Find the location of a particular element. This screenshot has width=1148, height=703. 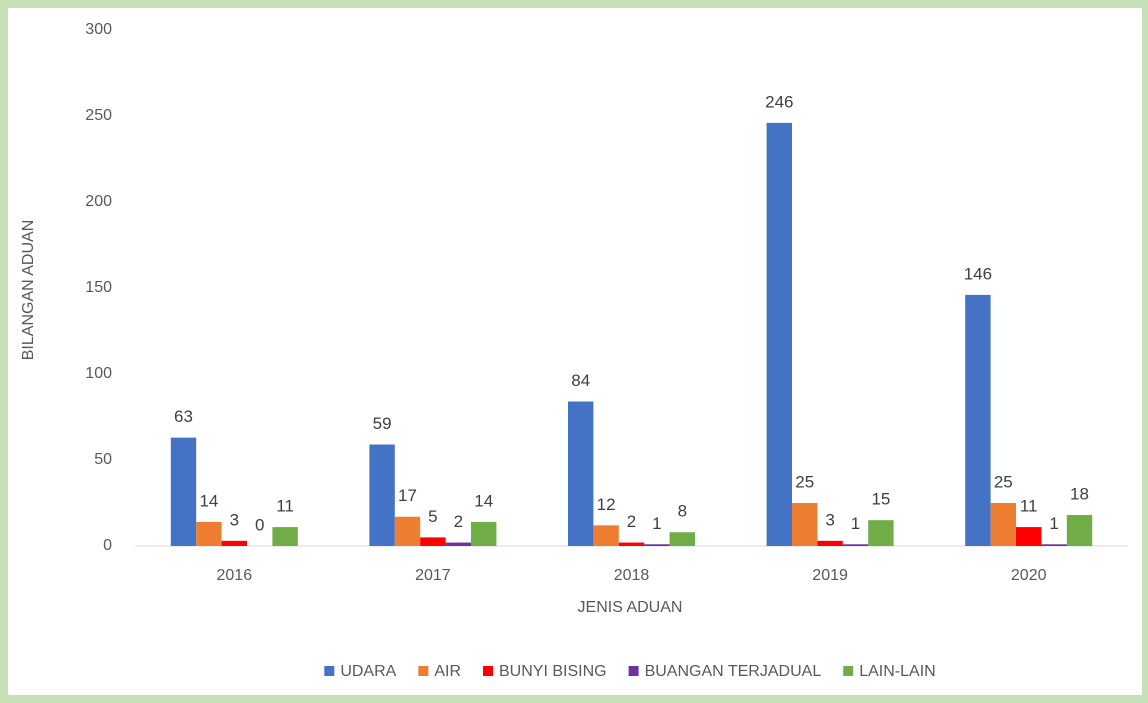

y-tick-label: 200 is located at coordinates (98, 201).